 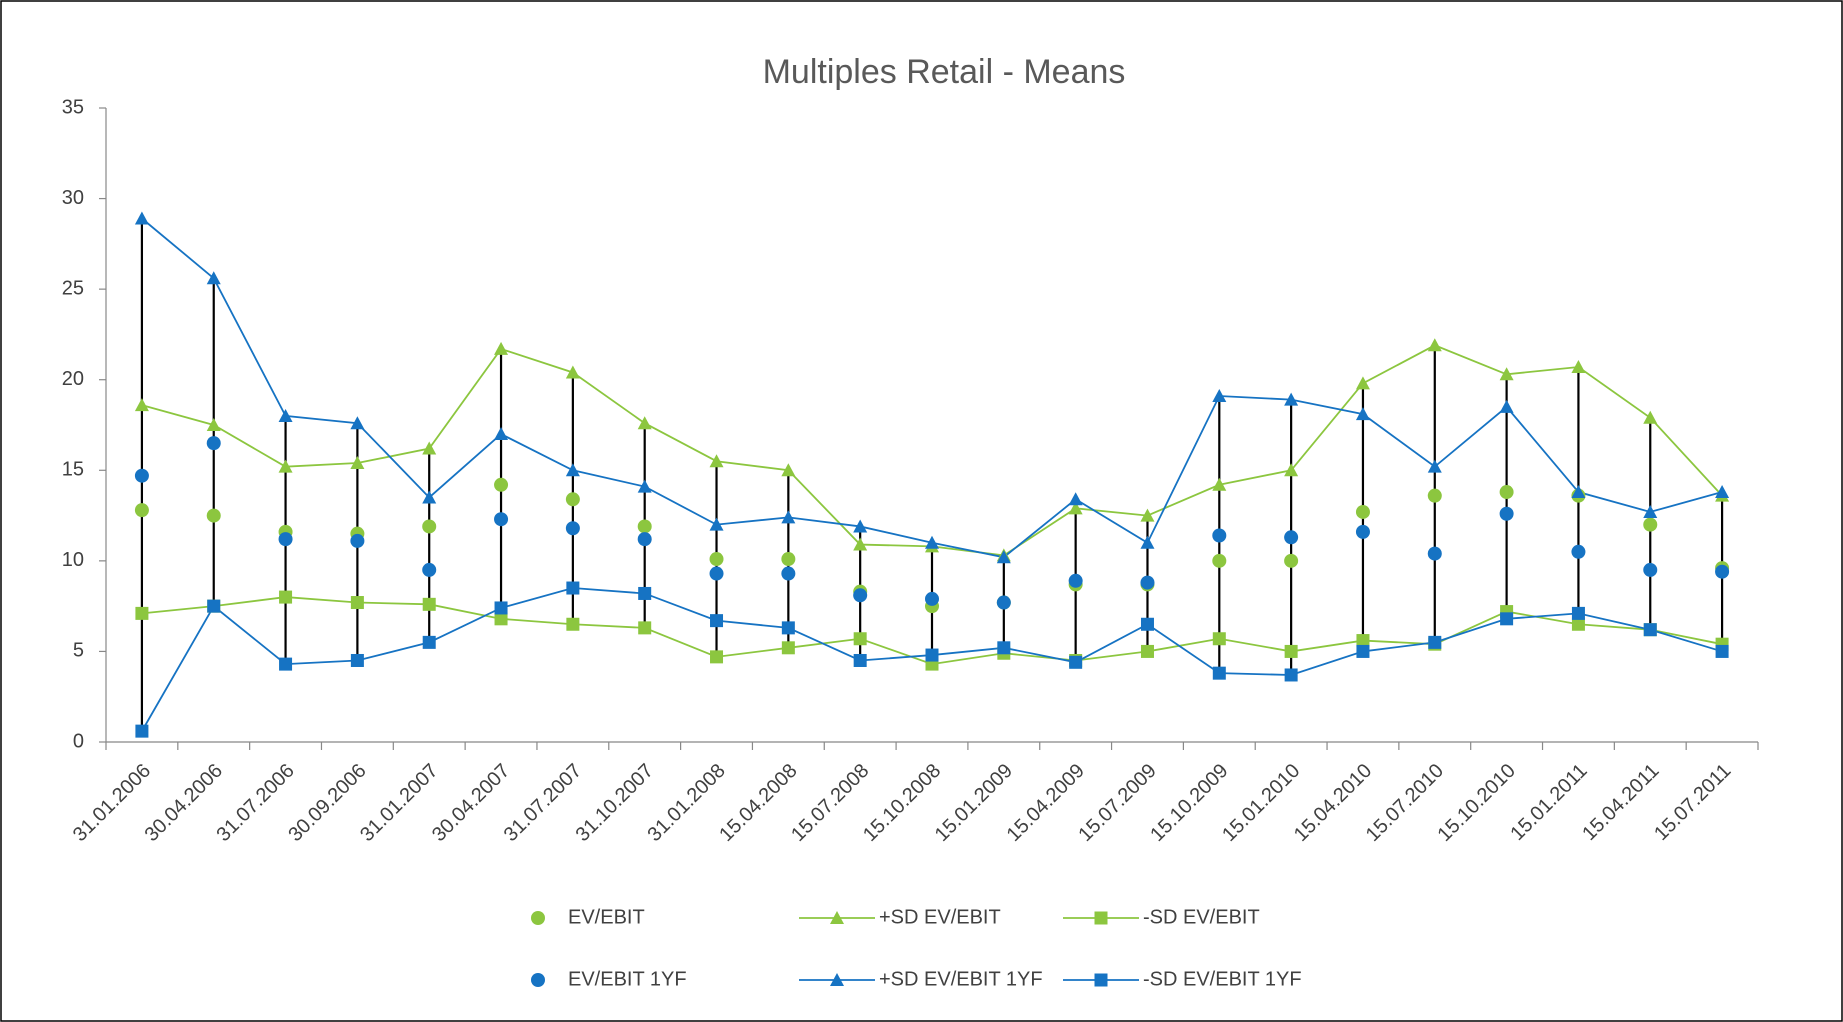 I want to click on chart-title: Multiples Retail - Means, so click(x=944, y=72).